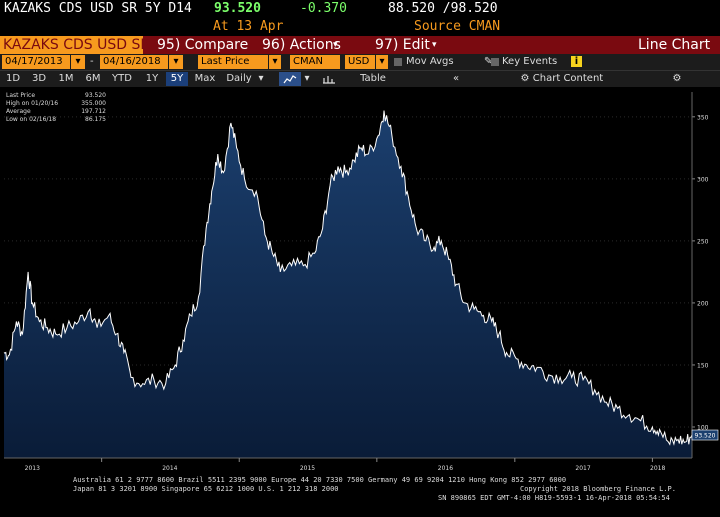  What do you see at coordinates (93, 111) in the screenshot?
I see `legend-value: 197.712` at bounding box center [93, 111].